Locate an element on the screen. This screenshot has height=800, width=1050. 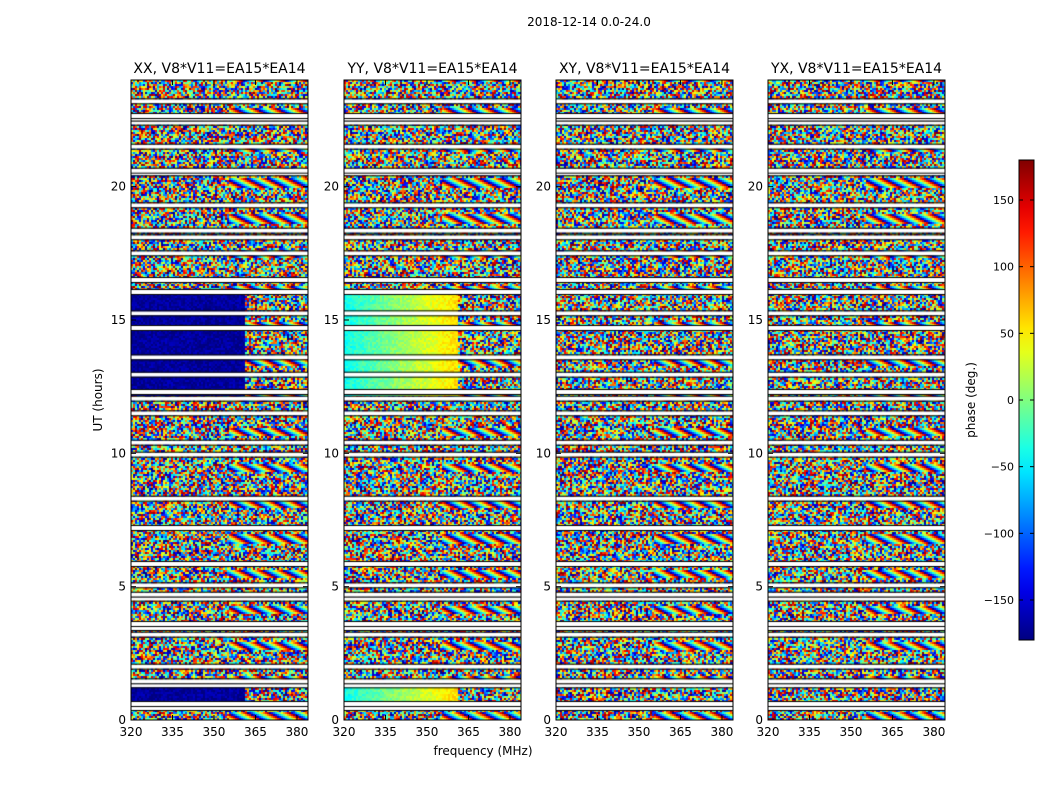
panel-title: YX, V8*V11=EA15*EA14 is located at coordinates (856, 69).